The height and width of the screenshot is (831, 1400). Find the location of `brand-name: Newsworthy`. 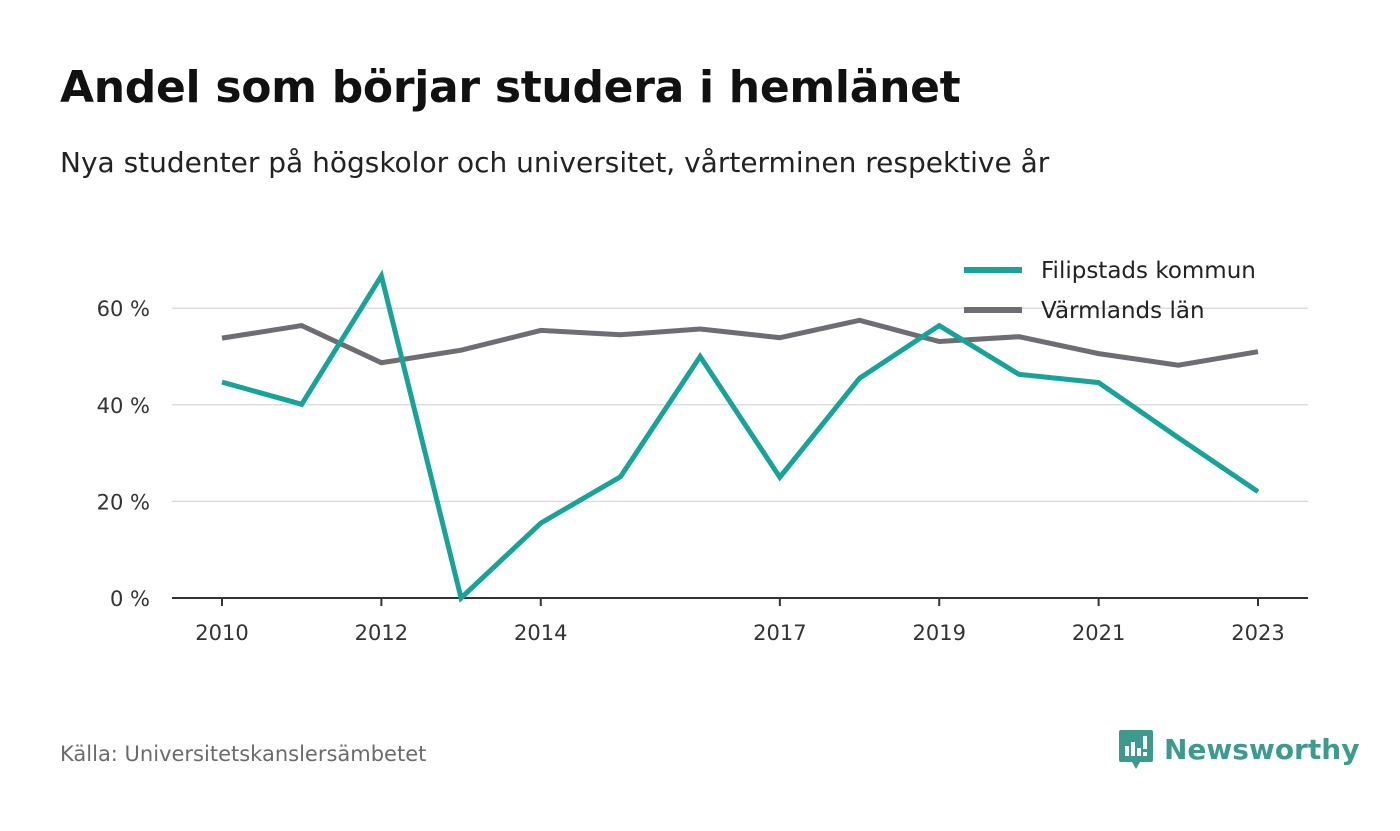

brand-name: Newsworthy is located at coordinates (1262, 749).